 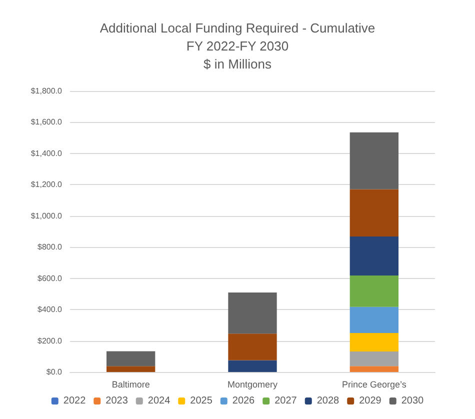 What do you see at coordinates (370, 401) in the screenshot?
I see `legend-label: 2029` at bounding box center [370, 401].